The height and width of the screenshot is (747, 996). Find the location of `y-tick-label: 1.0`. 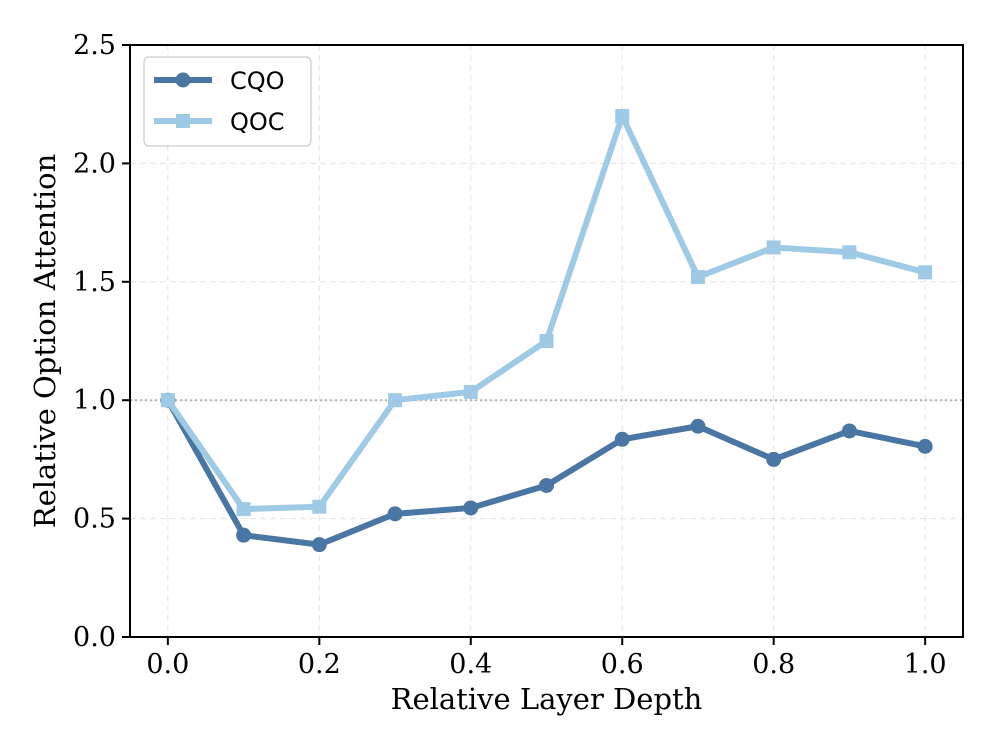

y-tick-label: 1.0 is located at coordinates (94, 400).